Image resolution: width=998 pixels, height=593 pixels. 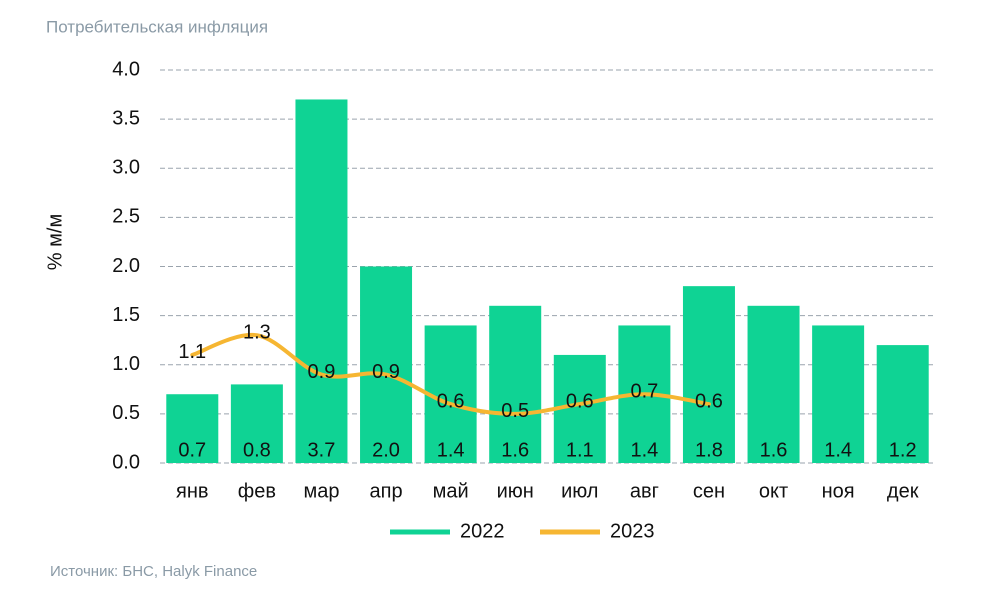 I want to click on x-tick-label: дек, so click(x=903, y=491).